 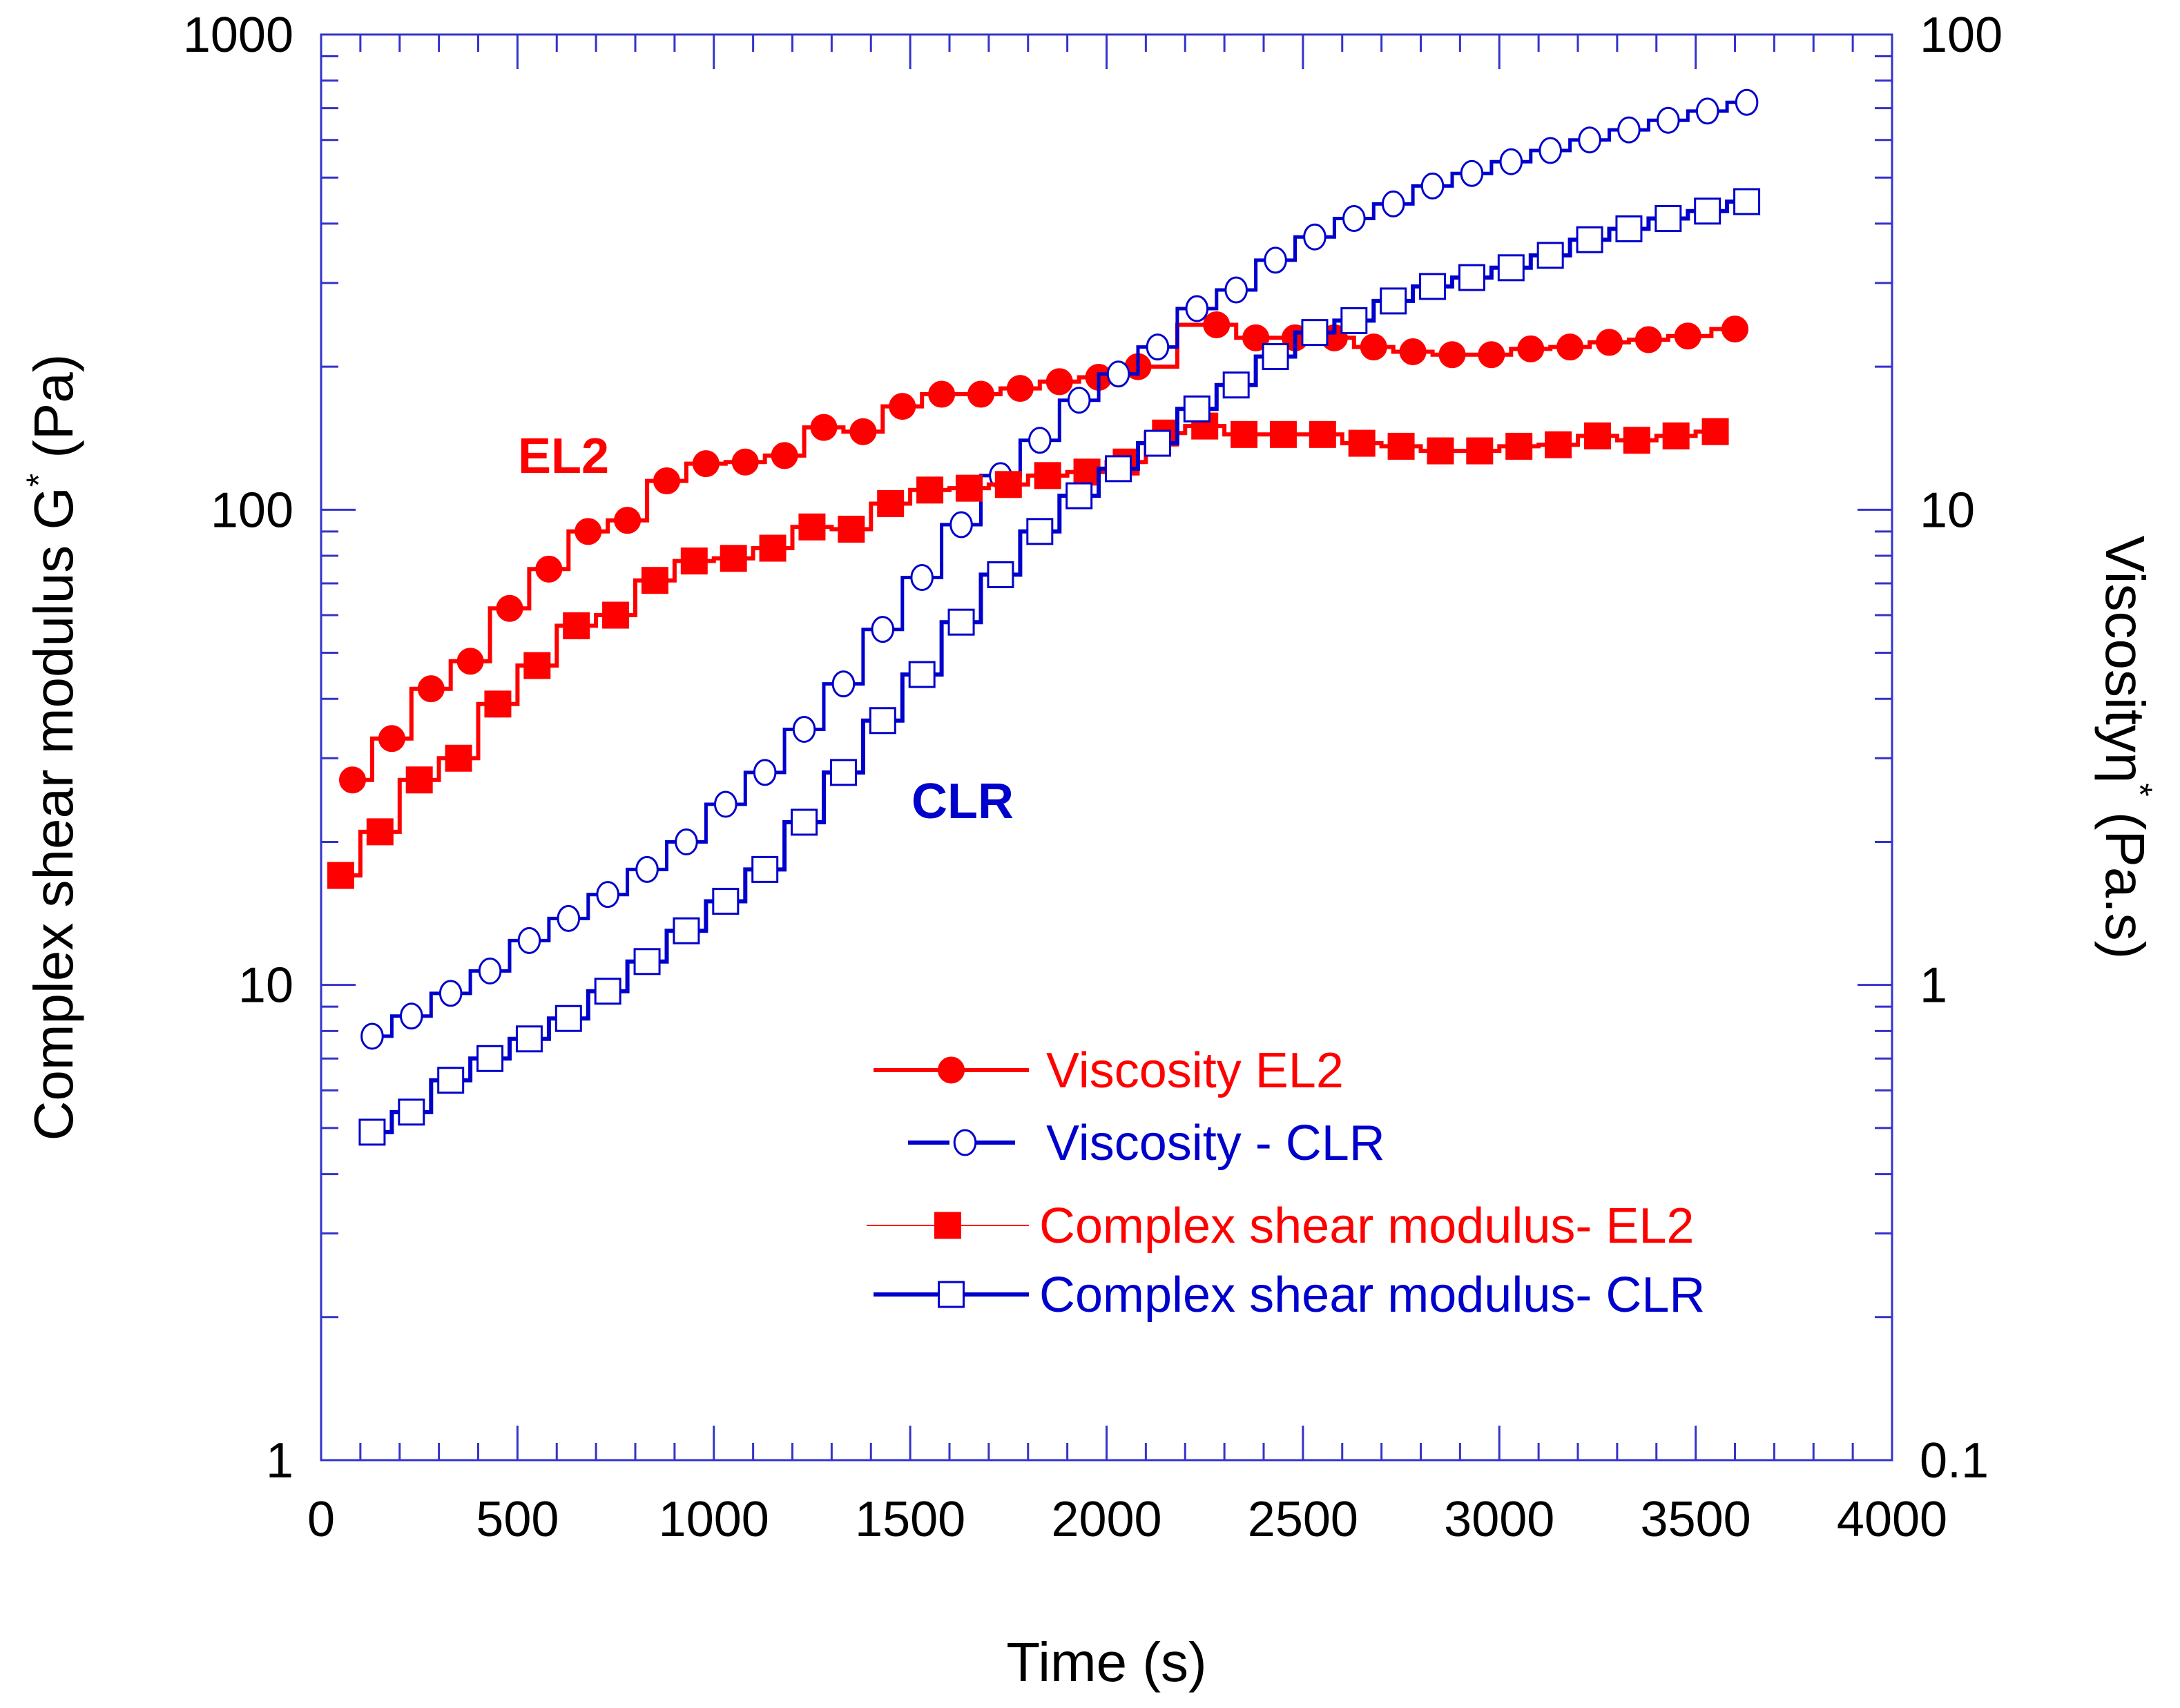 I want to click on y-left-axis-title: Complex shear modulus G* (Pa), so click(x=51, y=747).